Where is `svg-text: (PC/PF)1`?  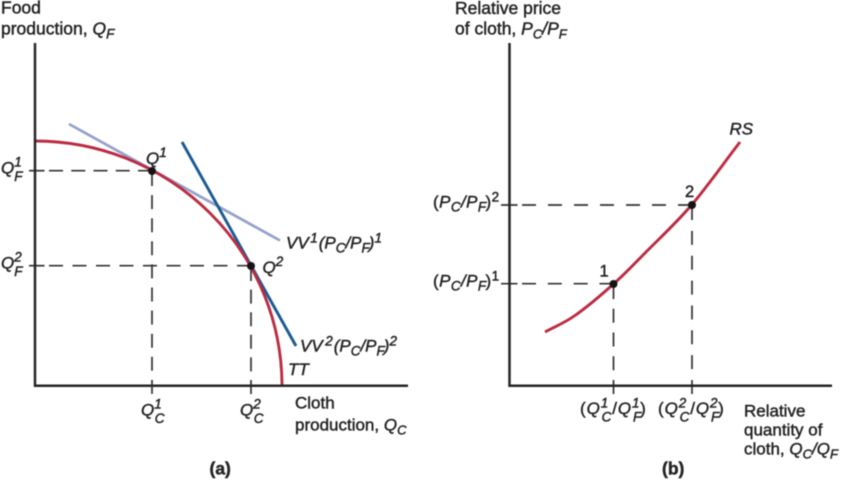
svg-text: (PC/PF)1 is located at coordinates (466, 281).